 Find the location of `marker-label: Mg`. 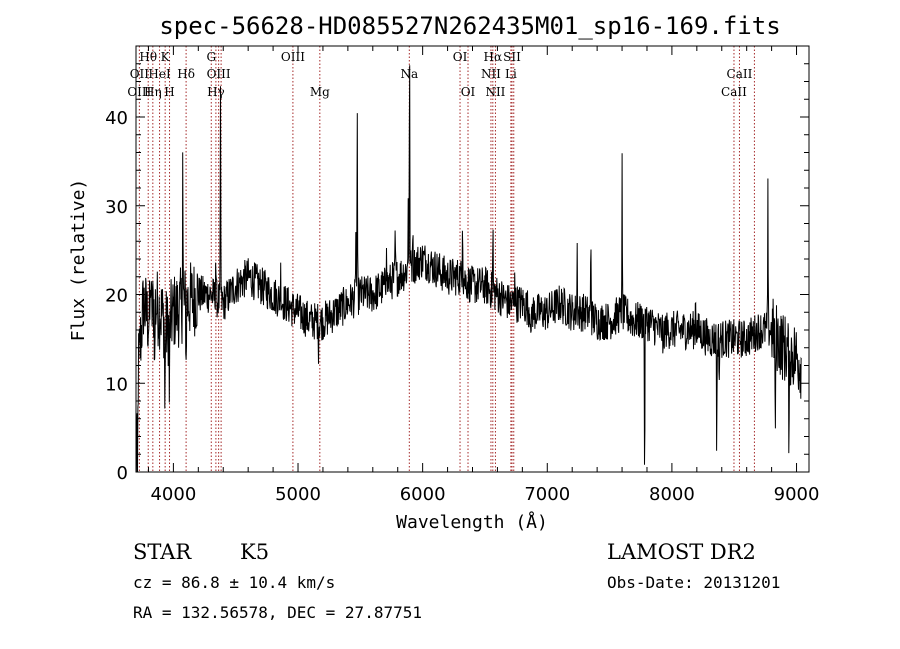

marker-label: Mg is located at coordinates (320, 92).